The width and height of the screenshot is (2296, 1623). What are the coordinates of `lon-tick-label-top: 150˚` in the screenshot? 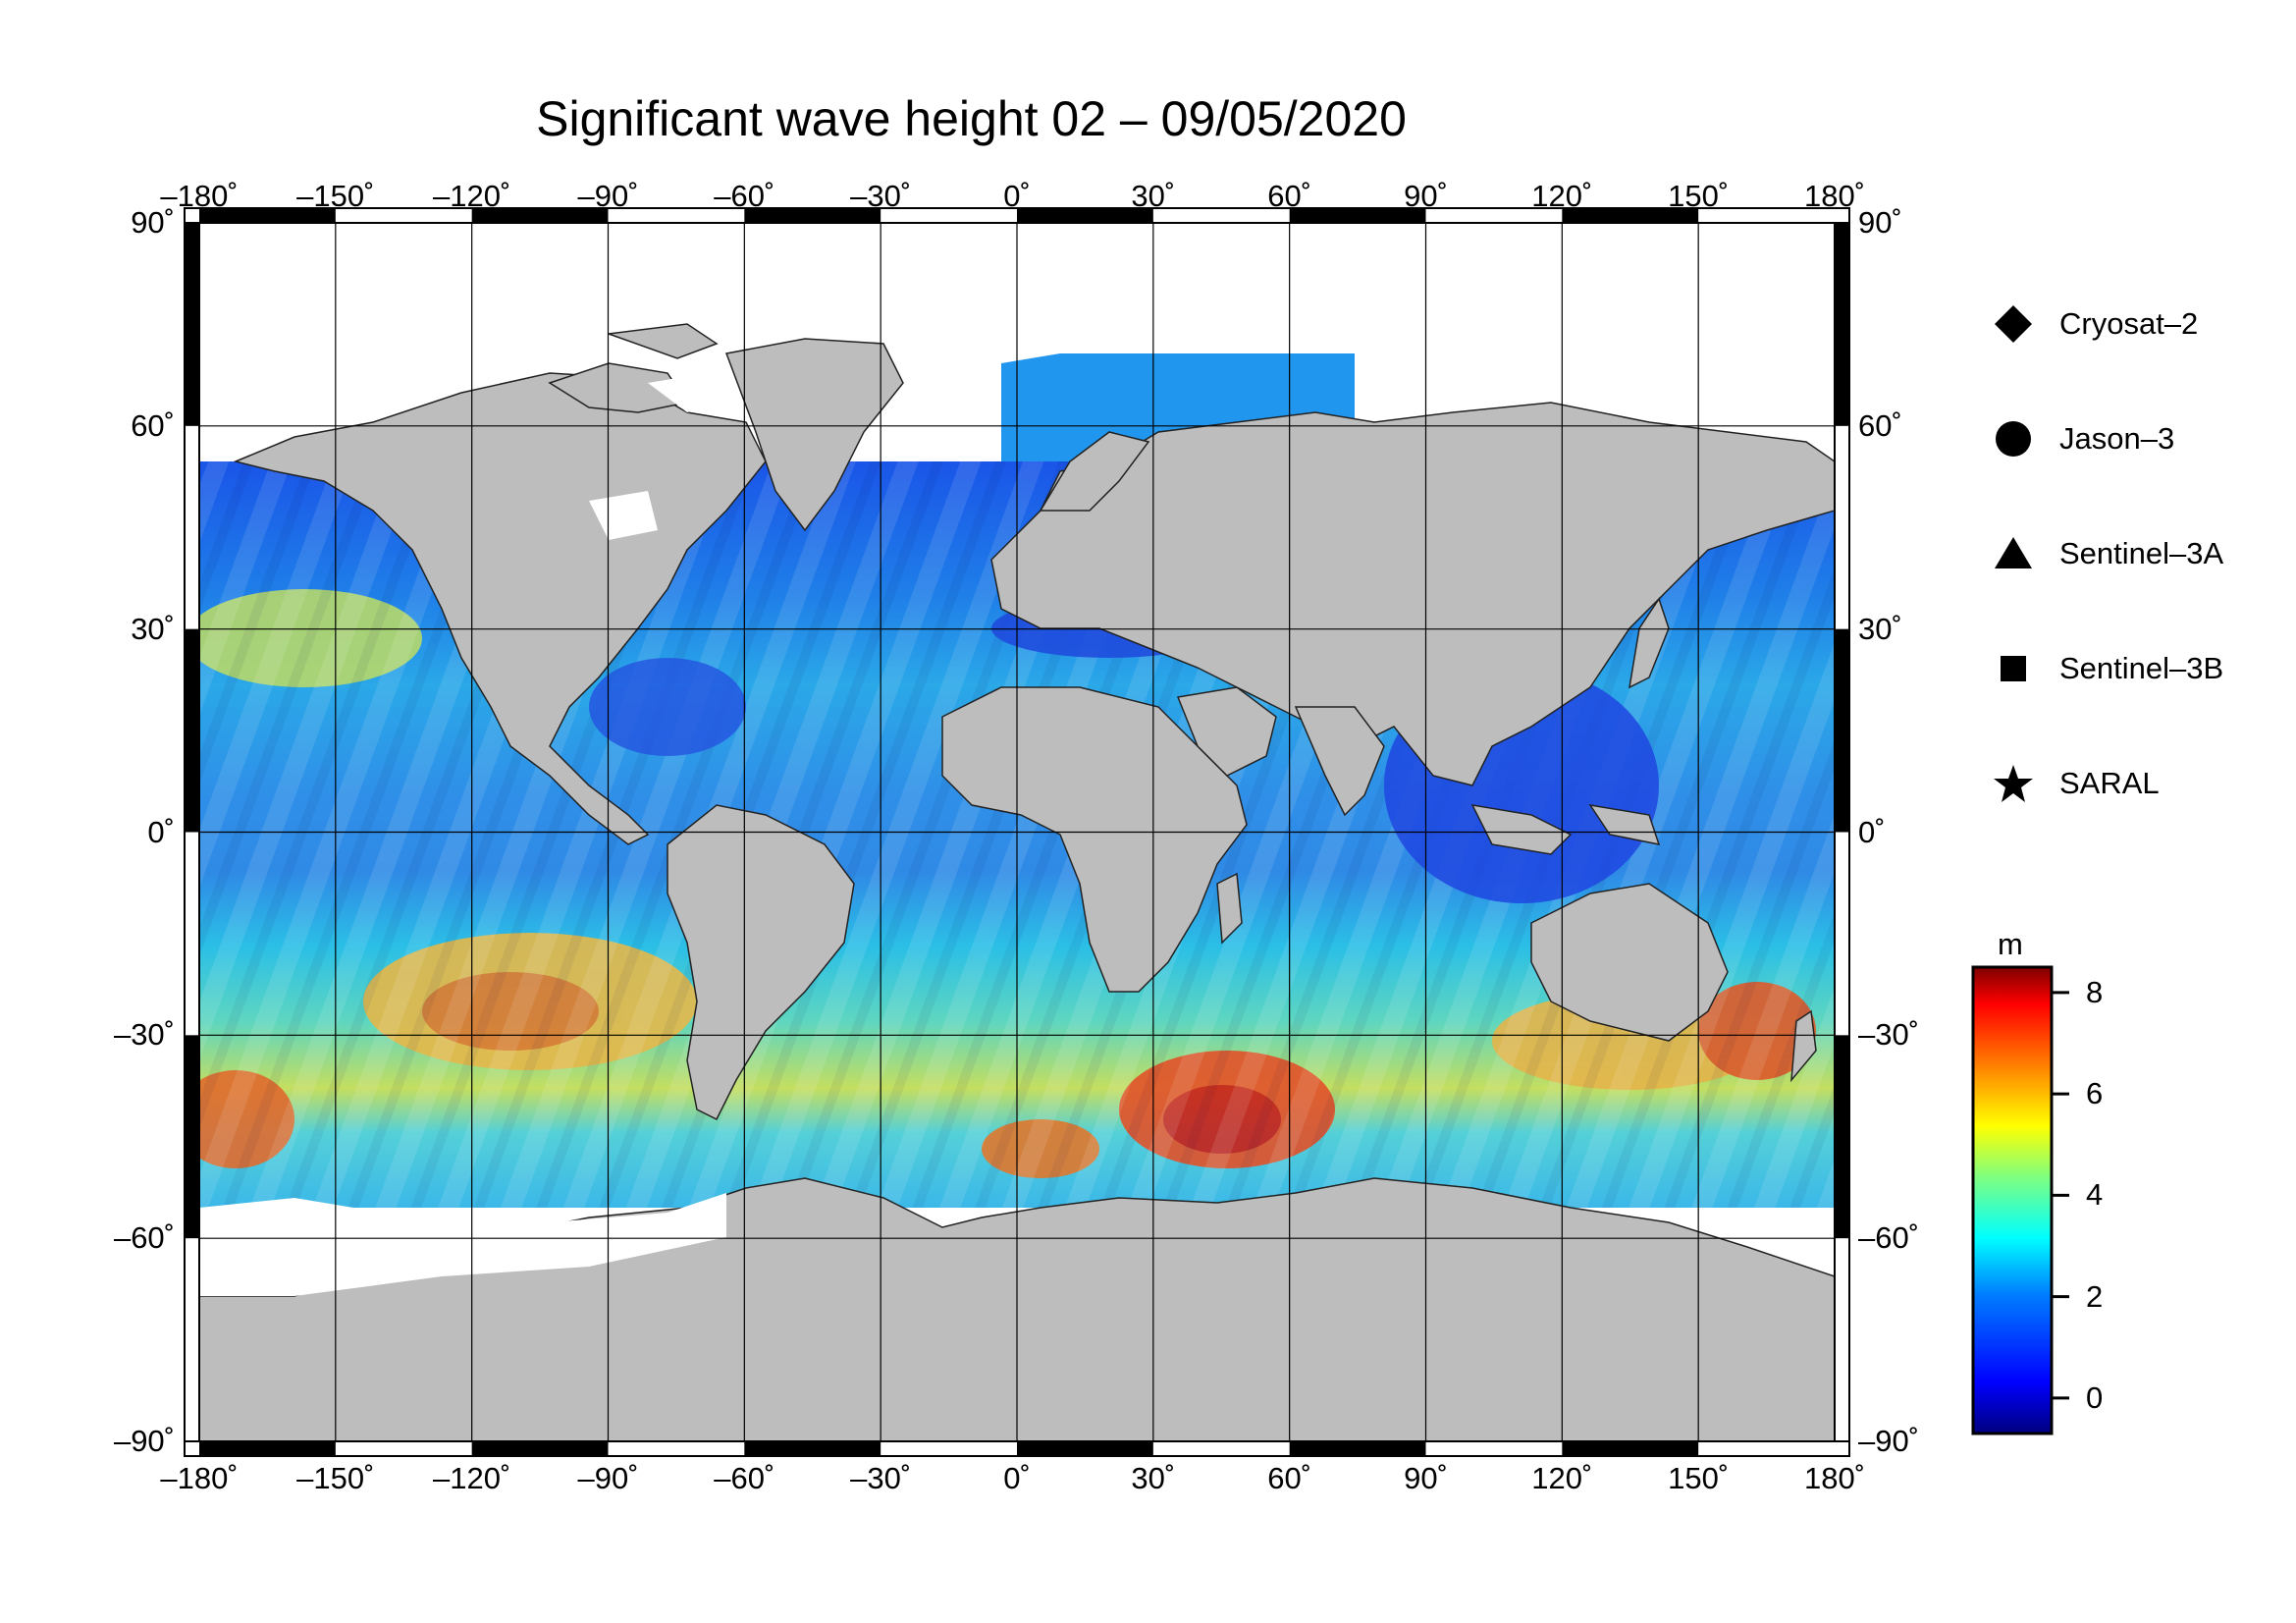 It's located at (1699, 196).